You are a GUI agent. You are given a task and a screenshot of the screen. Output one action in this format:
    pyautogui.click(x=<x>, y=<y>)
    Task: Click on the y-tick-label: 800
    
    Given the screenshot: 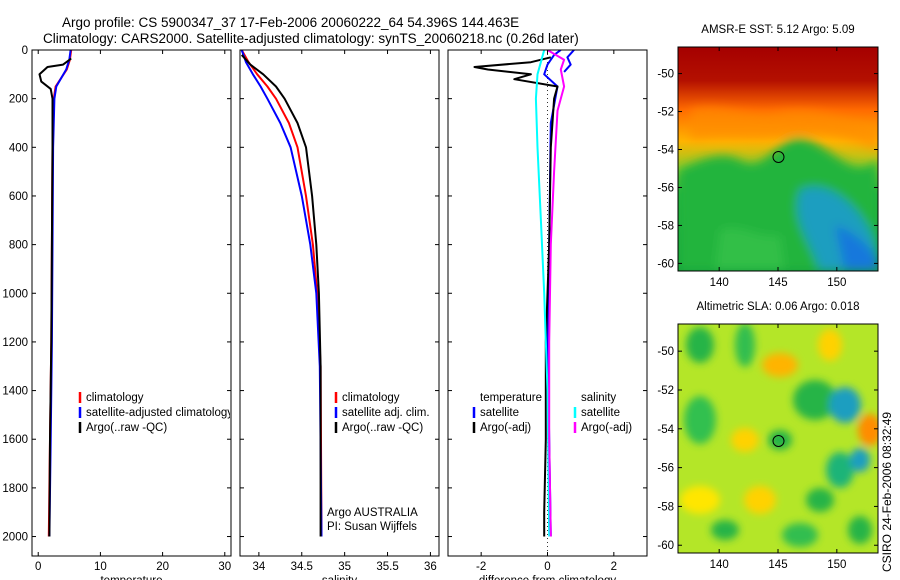 What is the action you would take?
    pyautogui.click(x=18, y=246)
    